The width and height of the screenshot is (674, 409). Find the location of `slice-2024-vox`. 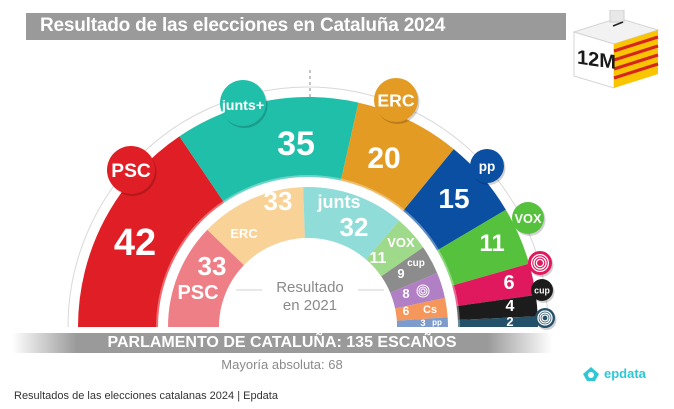

slice-2024-vox is located at coordinates (483, 247).